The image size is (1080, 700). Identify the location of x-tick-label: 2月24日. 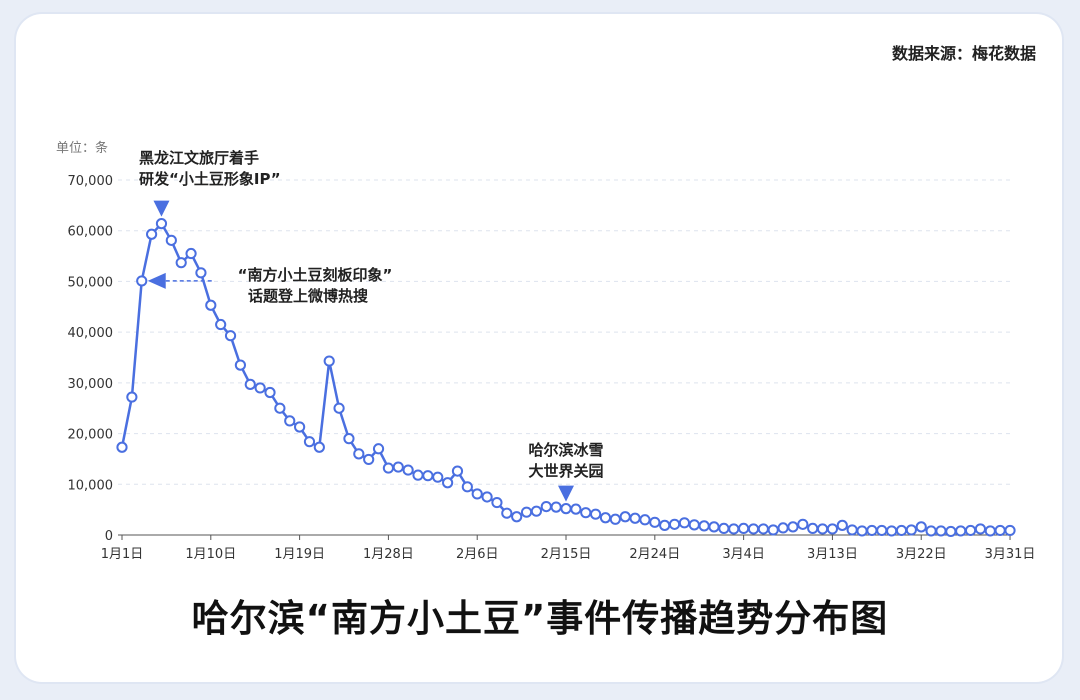
(654, 554).